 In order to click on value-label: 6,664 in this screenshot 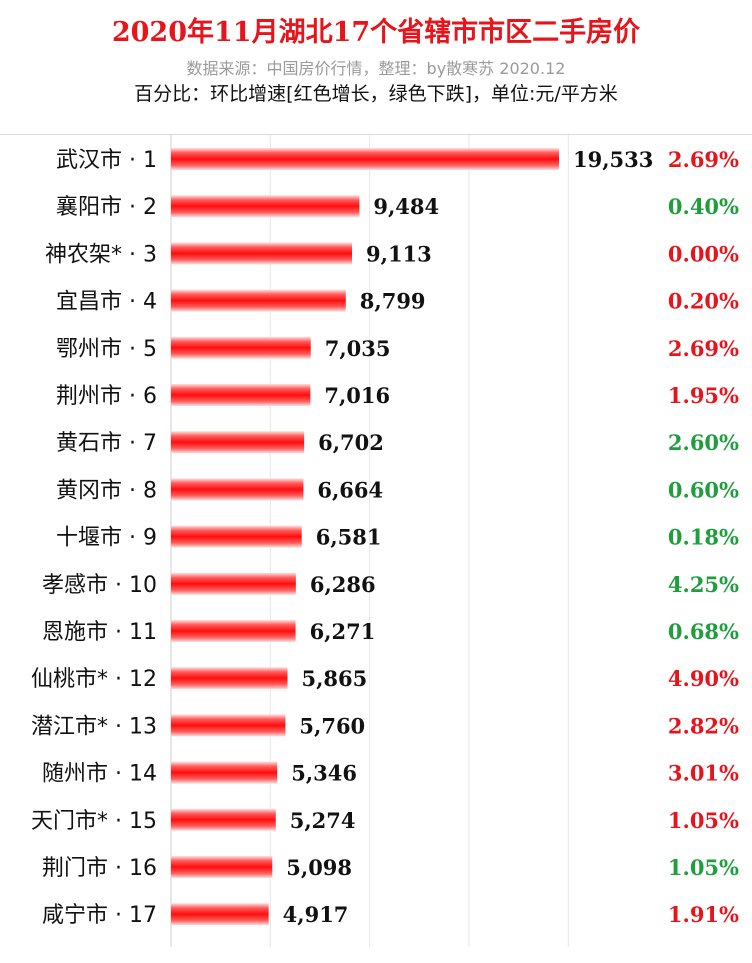, I will do `click(350, 489)`.